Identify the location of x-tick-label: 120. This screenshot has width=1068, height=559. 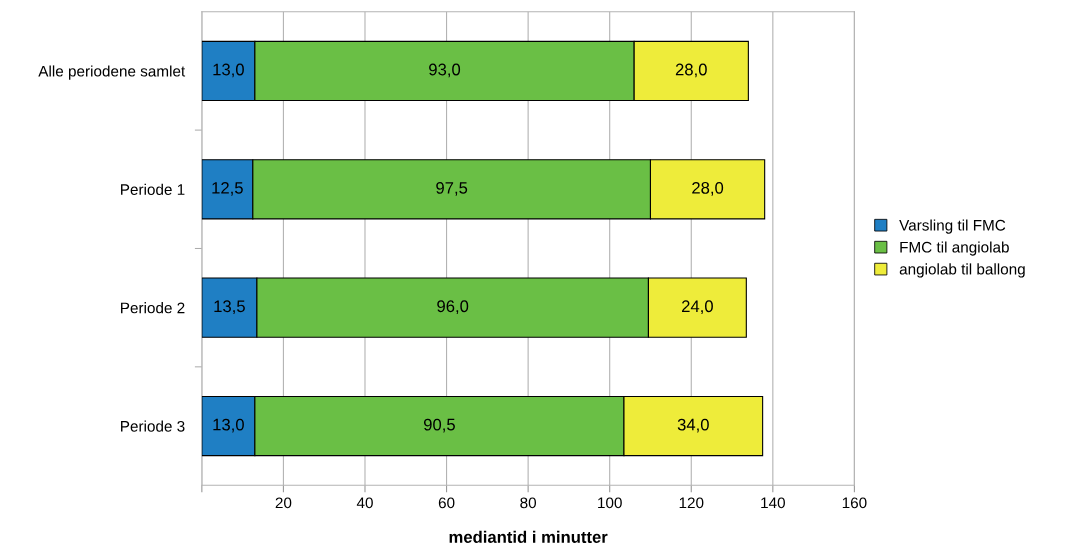
(691, 503).